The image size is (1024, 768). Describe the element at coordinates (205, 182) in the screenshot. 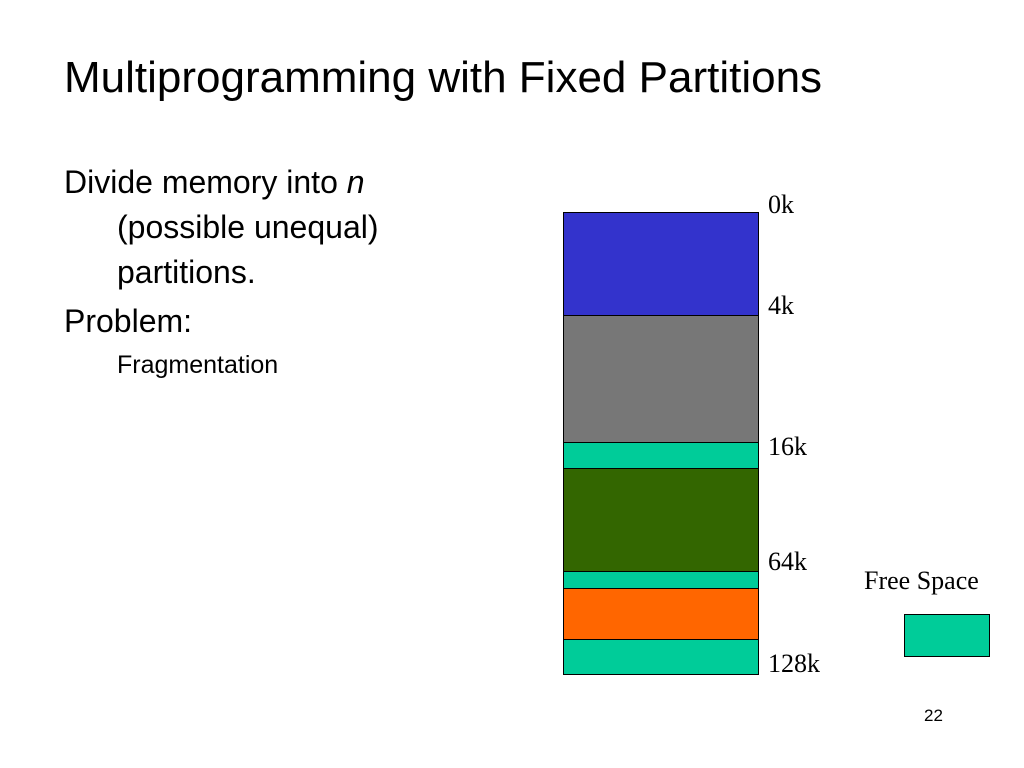

I see `bullet-text-prefix: Divide memory into` at that location.